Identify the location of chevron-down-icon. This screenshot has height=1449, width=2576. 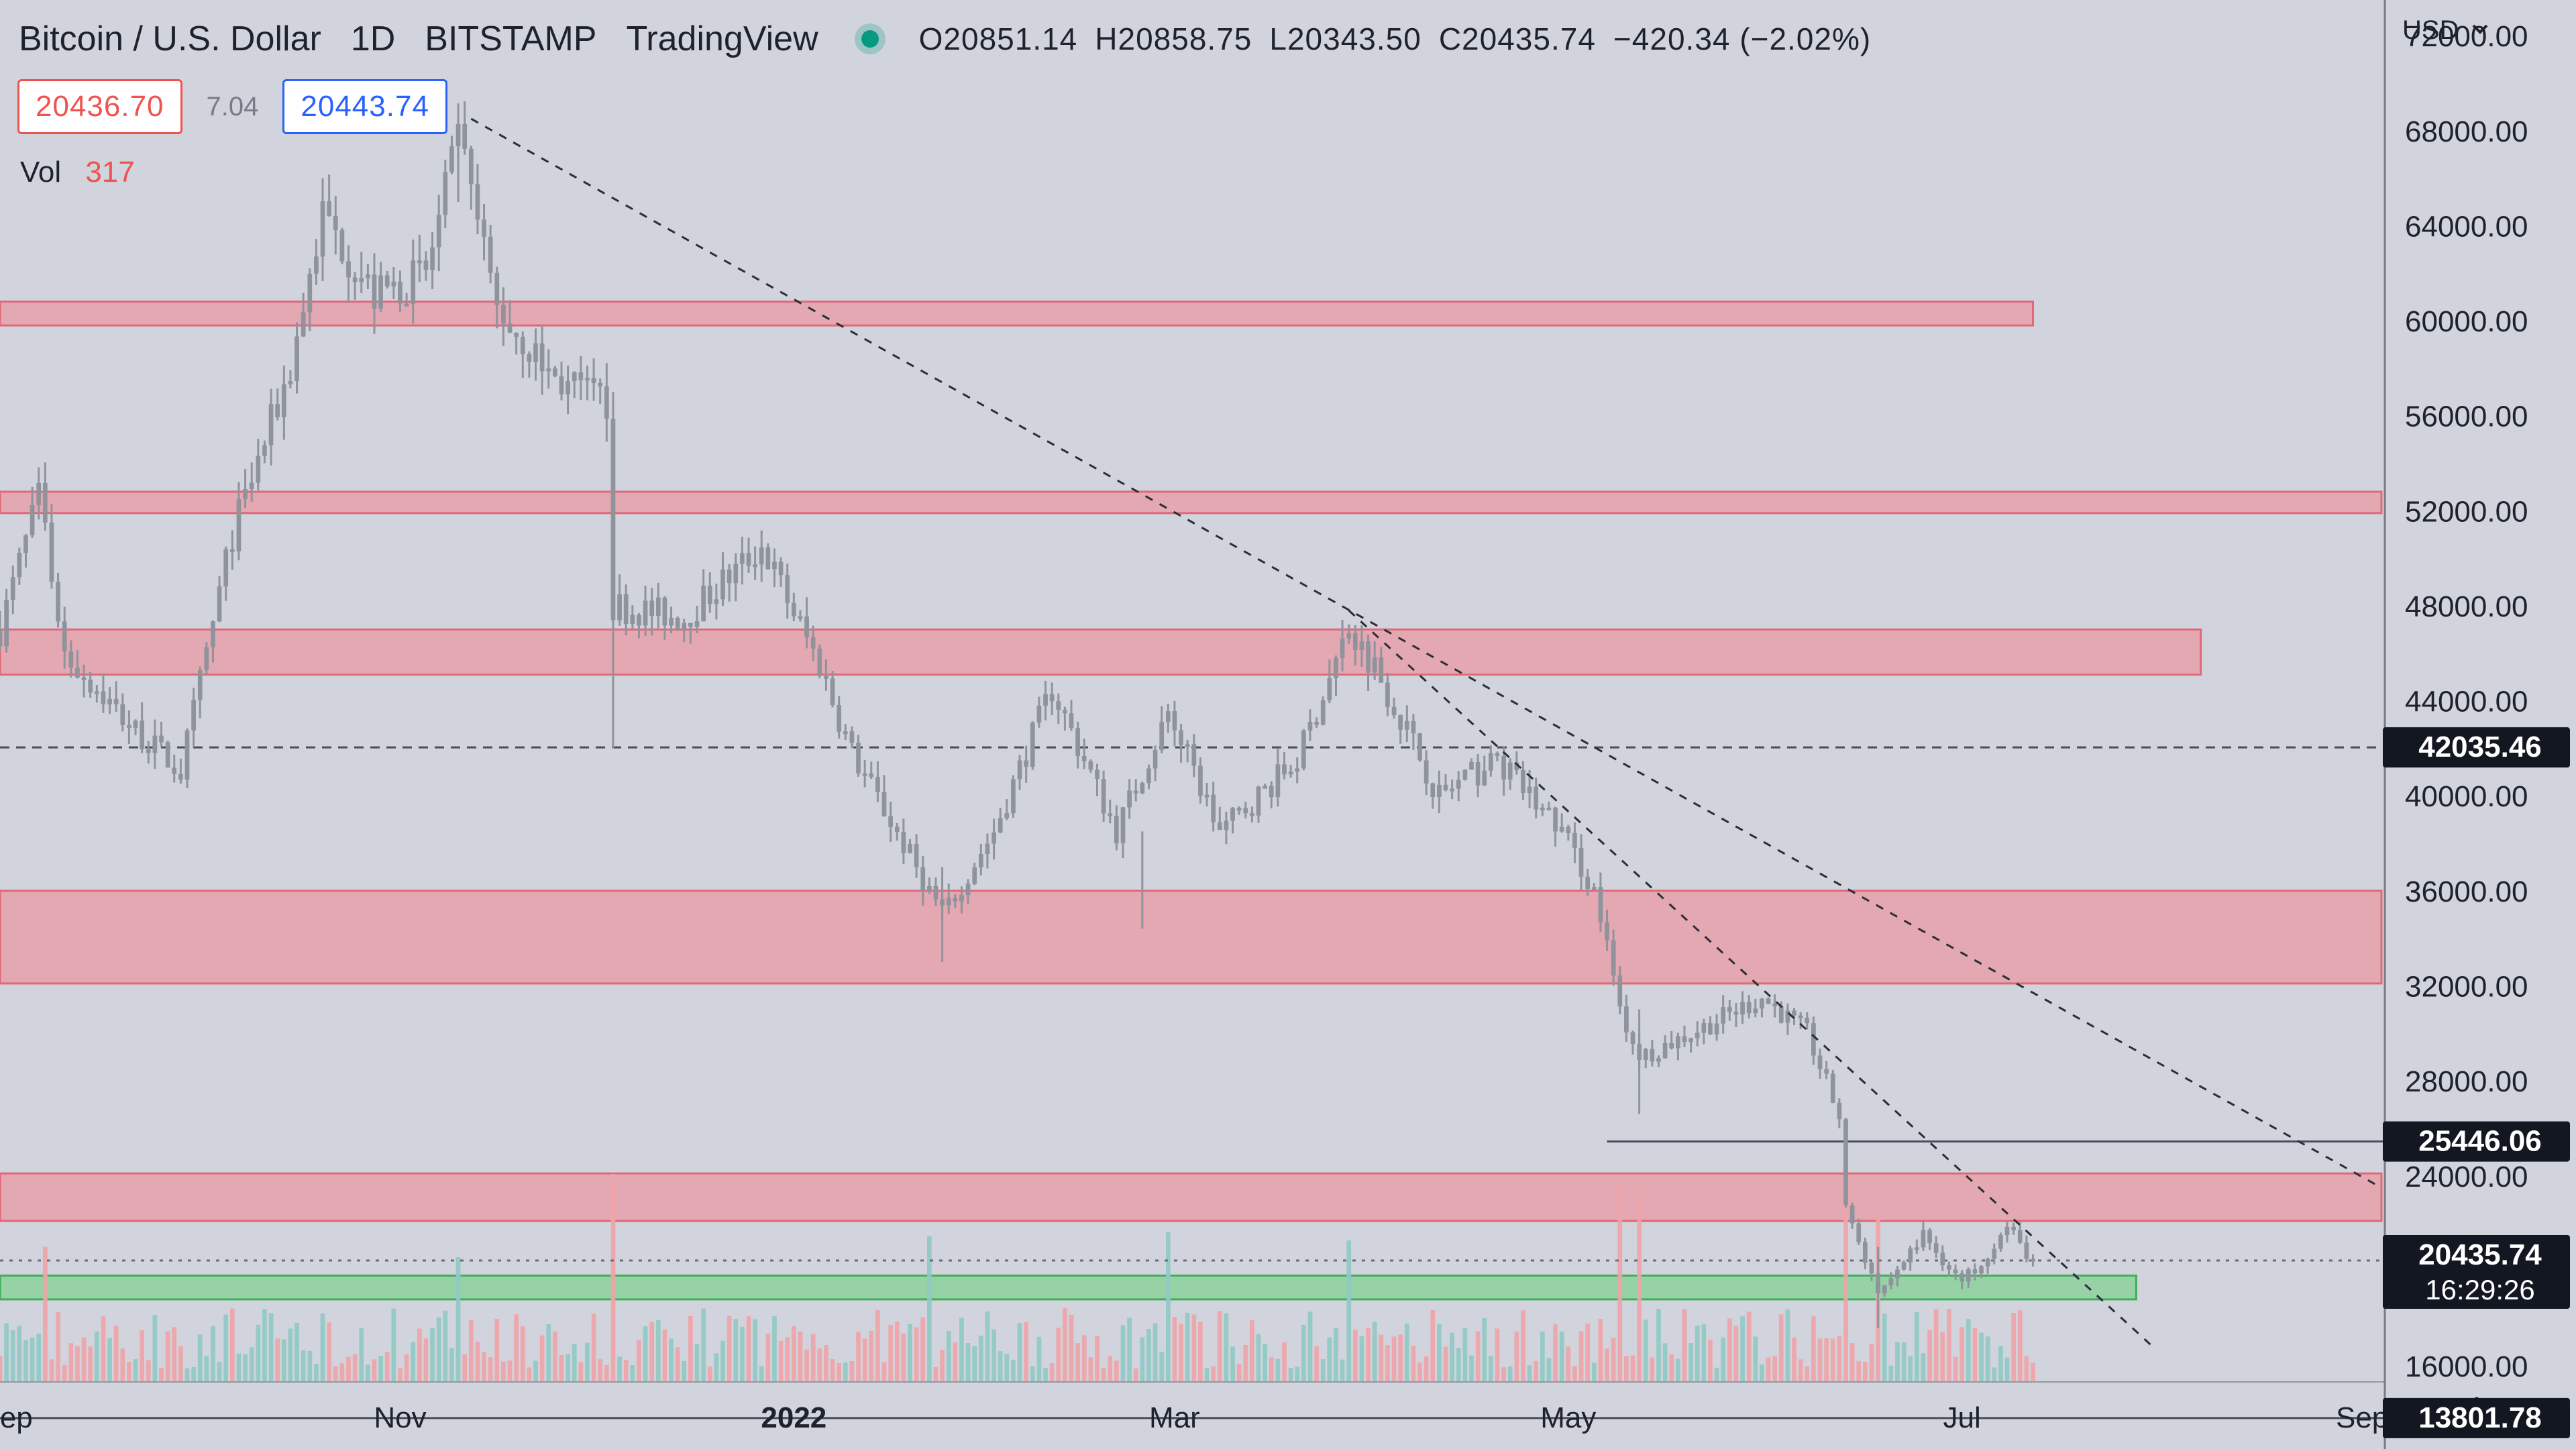
(2480, 29).